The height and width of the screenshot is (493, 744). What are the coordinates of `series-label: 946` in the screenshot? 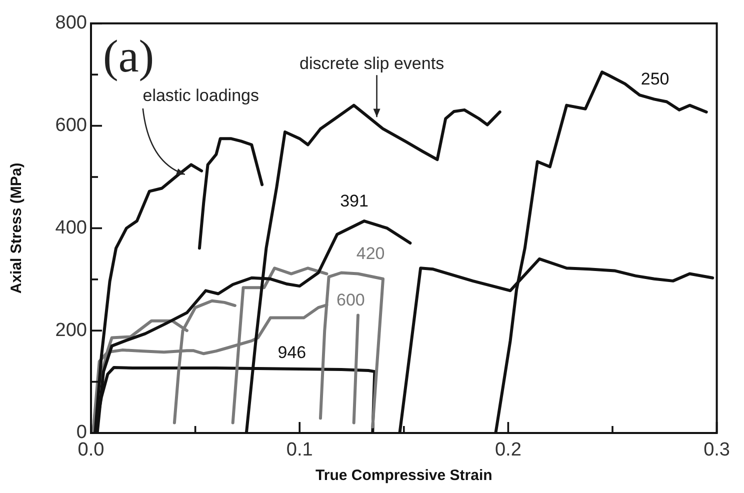 It's located at (292, 352).